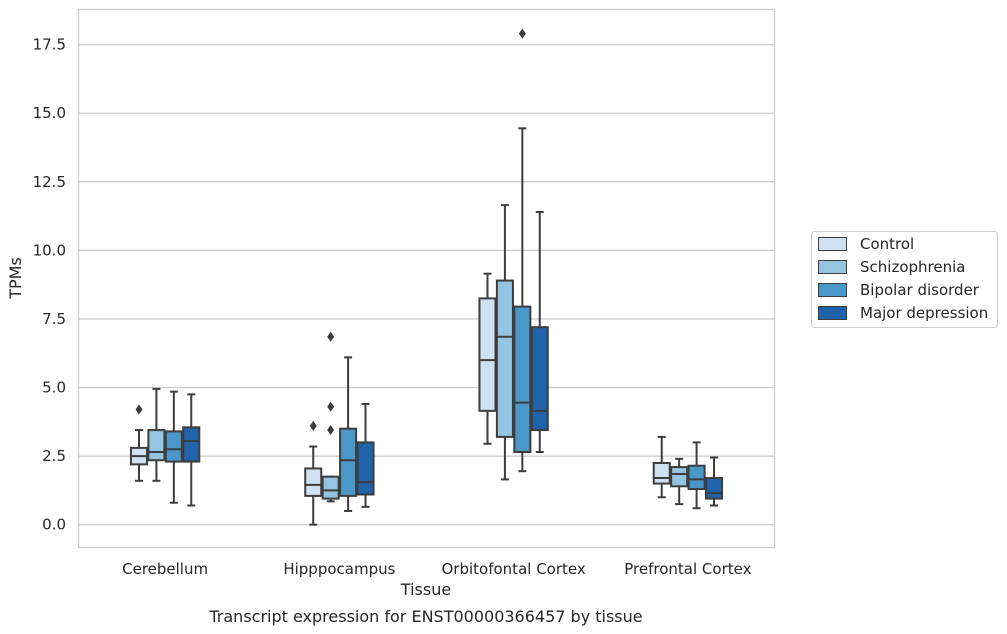 This screenshot has width=1007, height=634. What do you see at coordinates (54, 456) in the screenshot?
I see `y-tick-label: 2.5` at bounding box center [54, 456].